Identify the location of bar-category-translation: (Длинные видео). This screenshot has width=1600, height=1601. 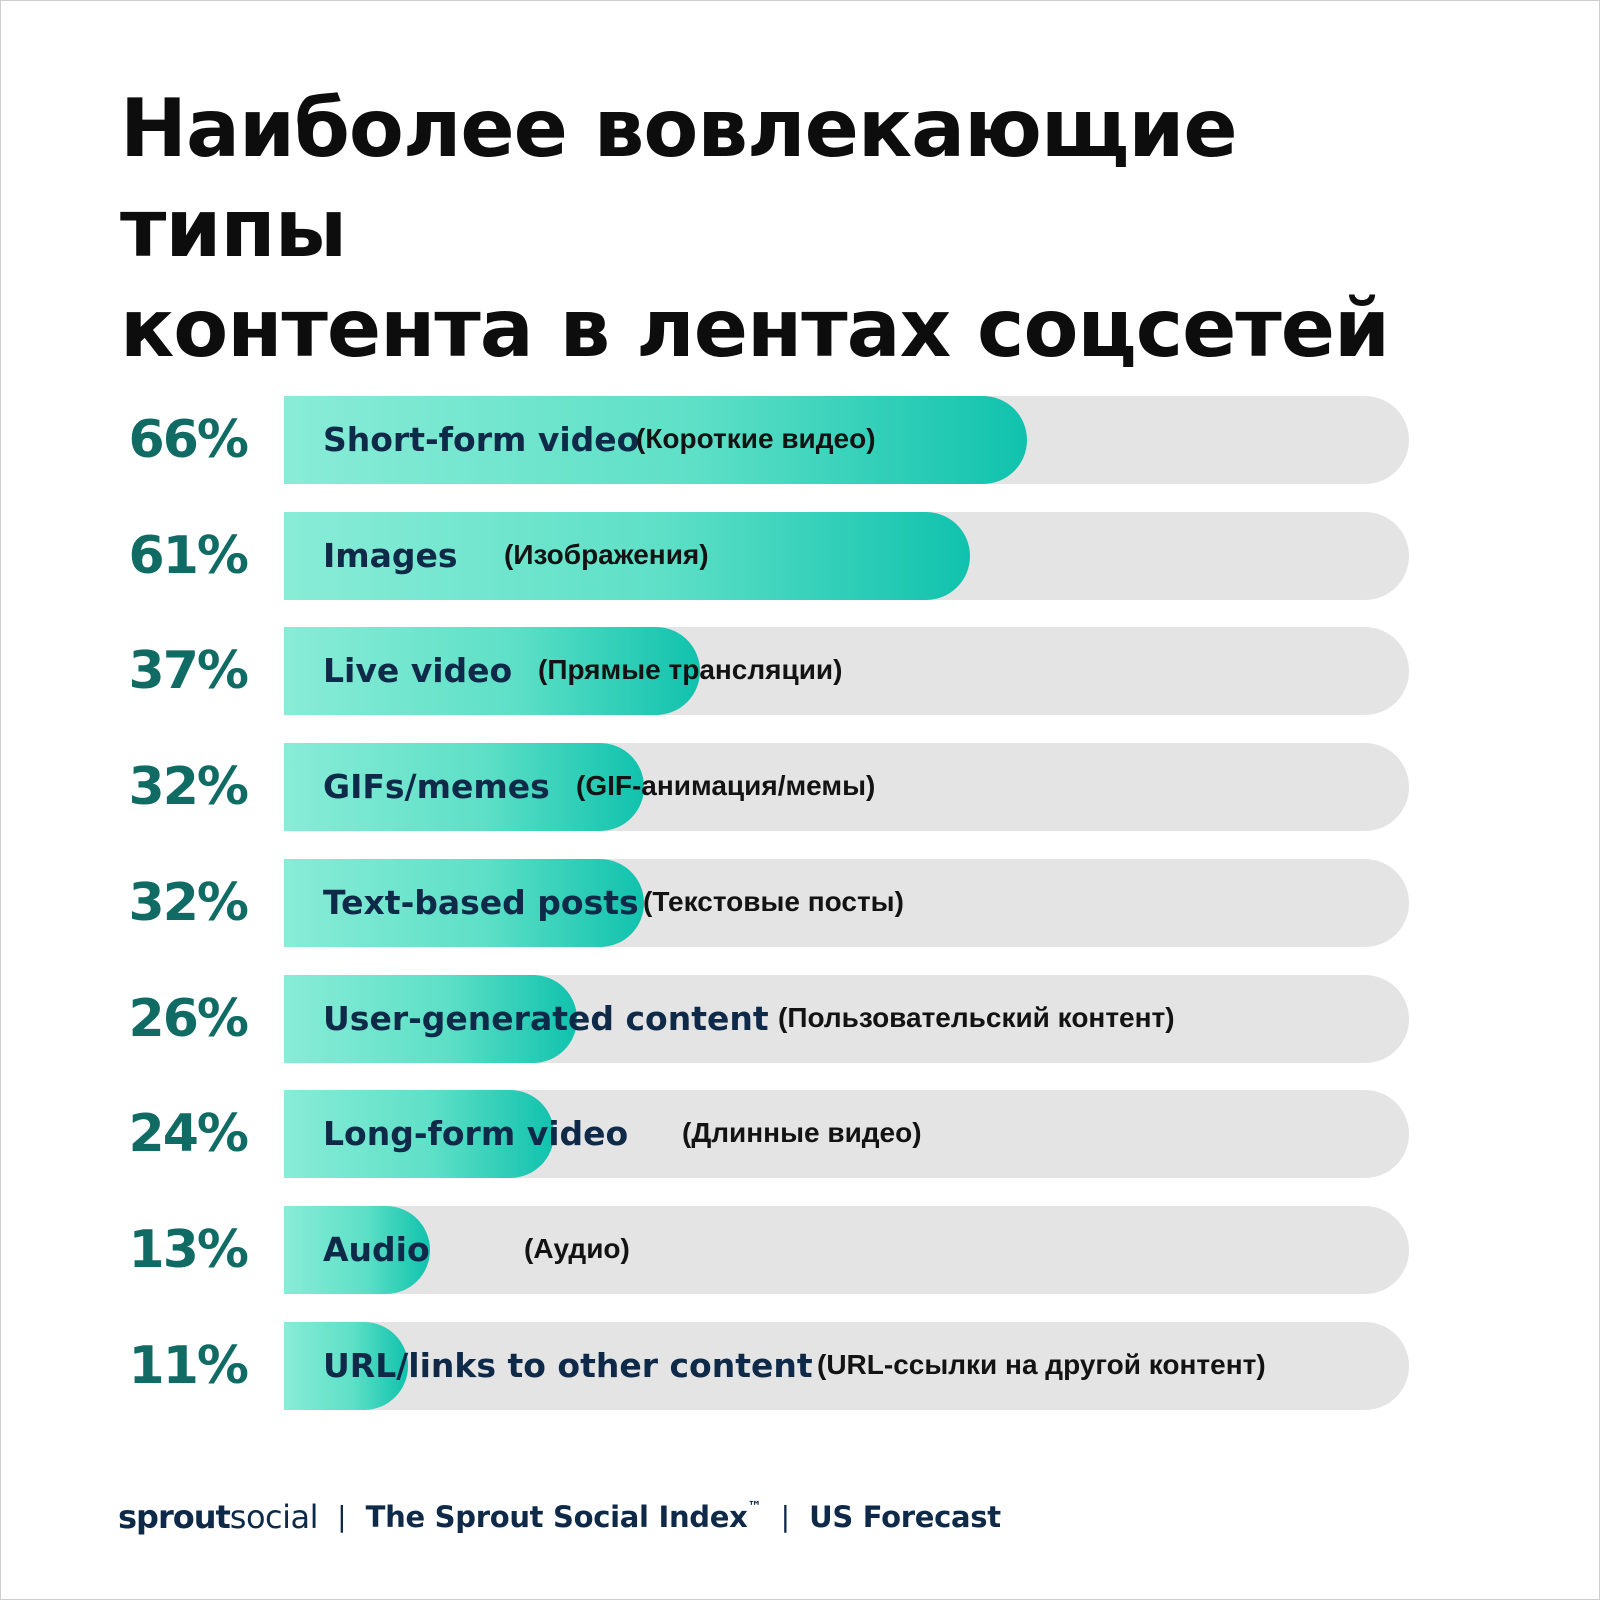
(802, 1133).